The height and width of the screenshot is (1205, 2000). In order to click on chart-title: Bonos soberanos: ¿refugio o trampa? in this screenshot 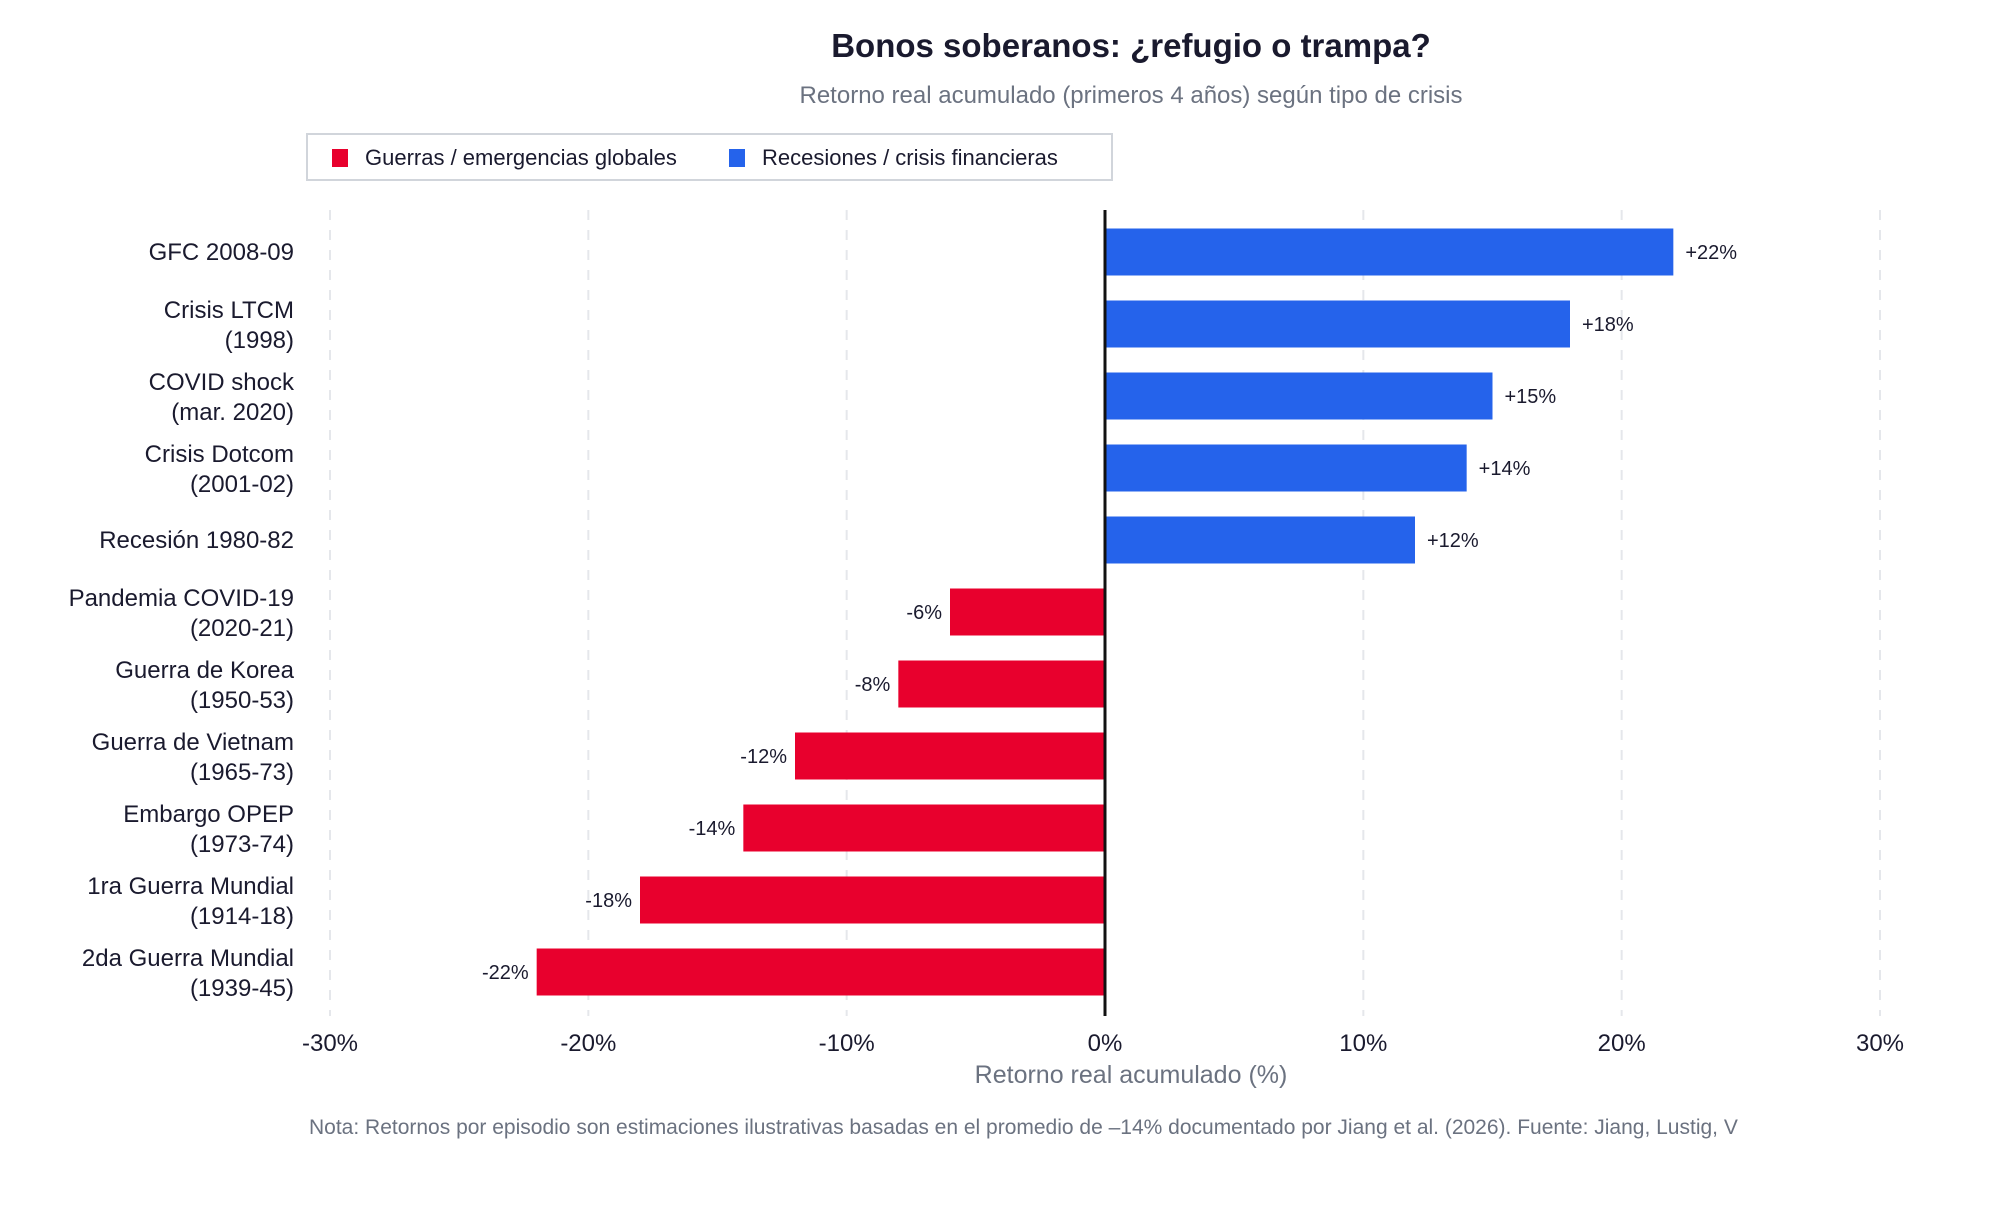, I will do `click(1131, 45)`.